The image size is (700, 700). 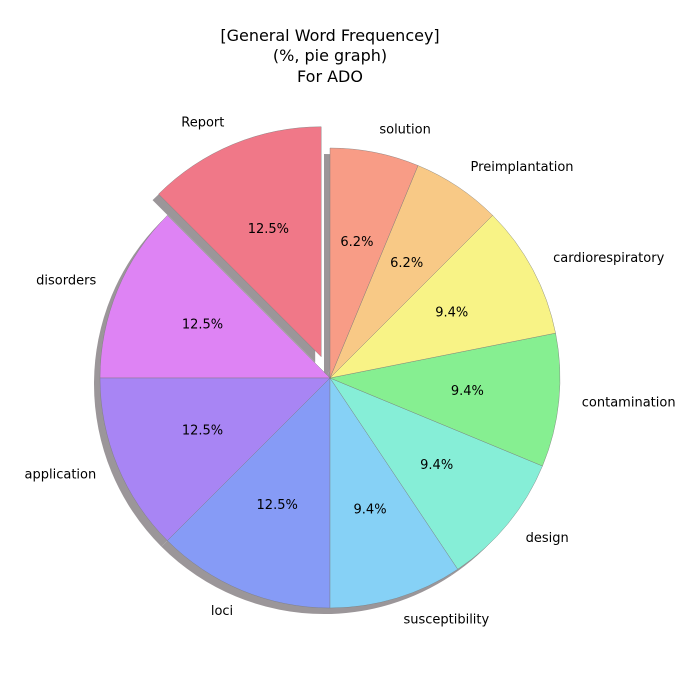 I want to click on slice-contamination, so click(x=445, y=399).